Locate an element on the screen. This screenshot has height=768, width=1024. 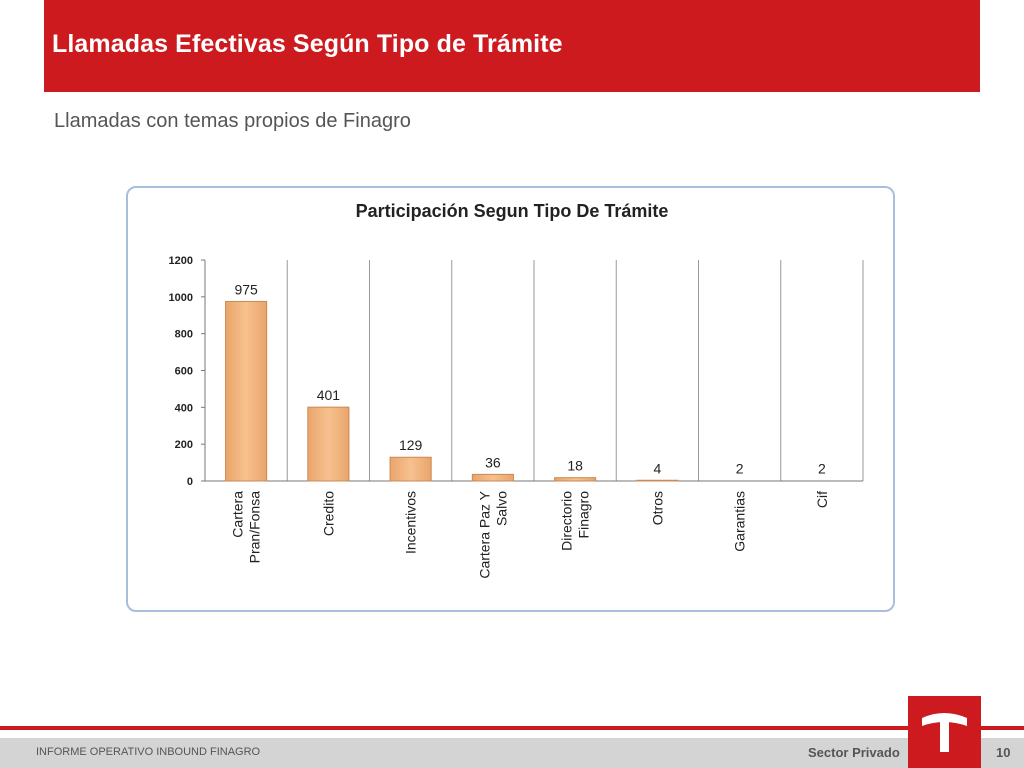
data-label: 975 is located at coordinates (246, 289).